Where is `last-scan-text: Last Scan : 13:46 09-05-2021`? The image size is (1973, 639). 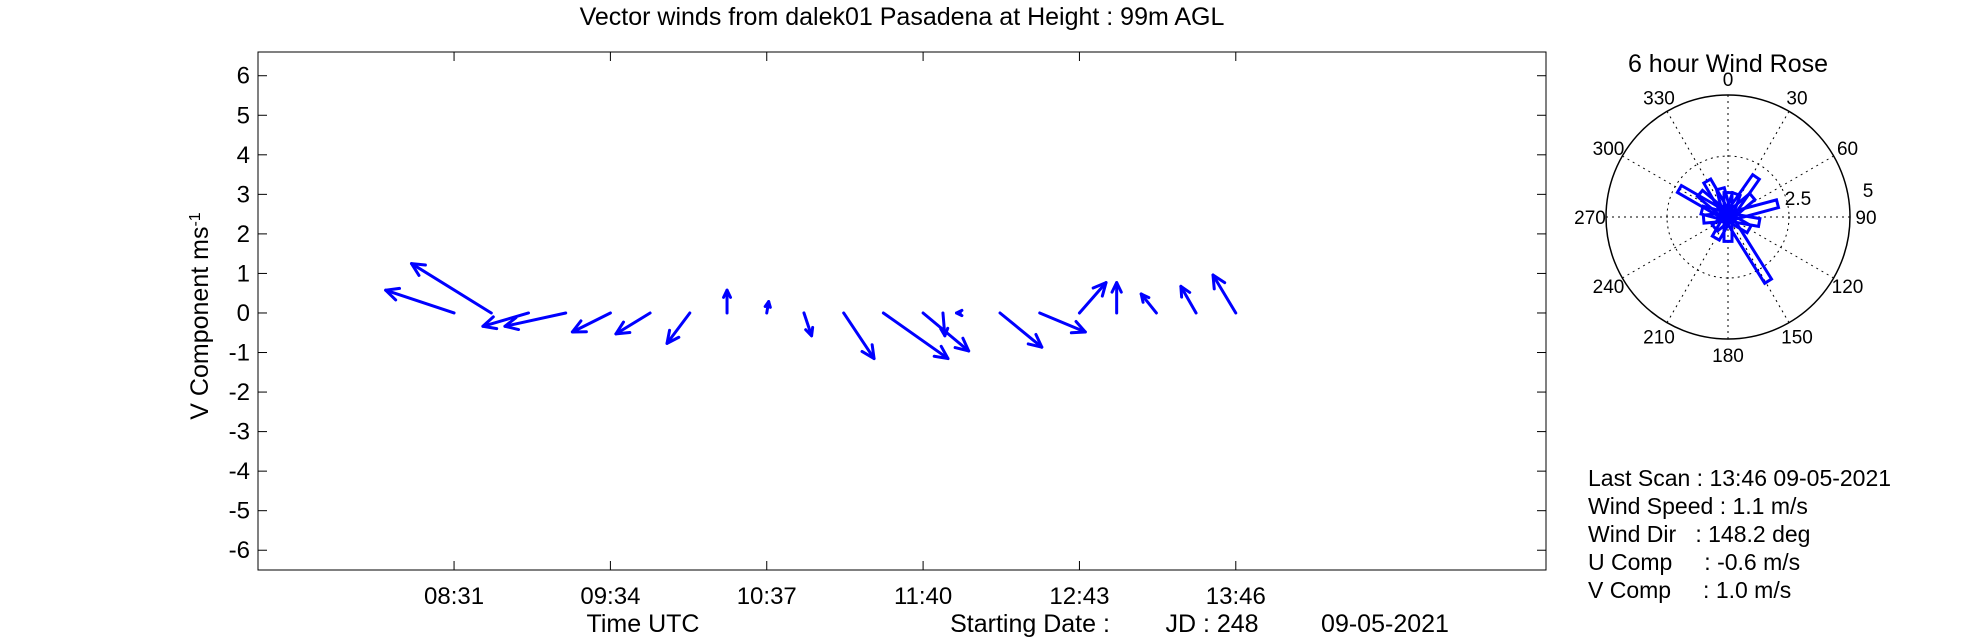 last-scan-text: Last Scan : 13:46 09-05-2021 is located at coordinates (1740, 478).